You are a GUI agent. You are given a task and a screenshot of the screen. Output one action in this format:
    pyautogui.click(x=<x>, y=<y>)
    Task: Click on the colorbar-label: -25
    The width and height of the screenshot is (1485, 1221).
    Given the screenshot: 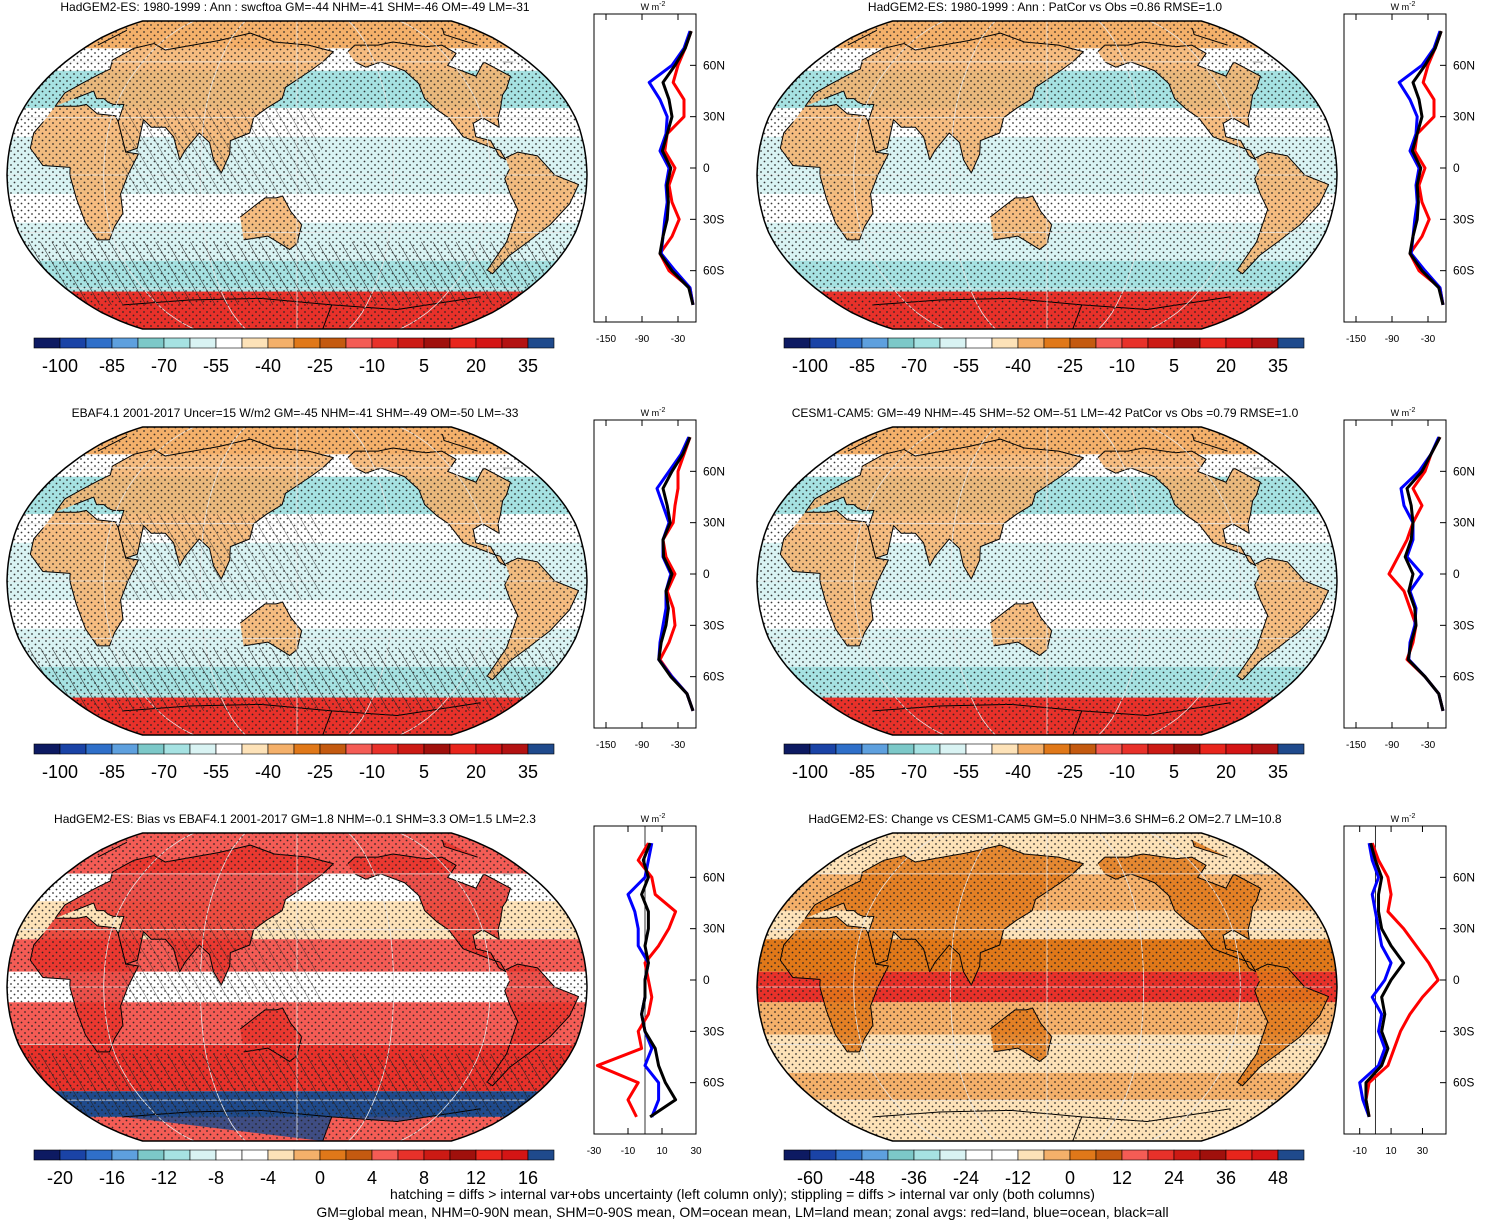 What is the action you would take?
    pyautogui.click(x=1070, y=366)
    